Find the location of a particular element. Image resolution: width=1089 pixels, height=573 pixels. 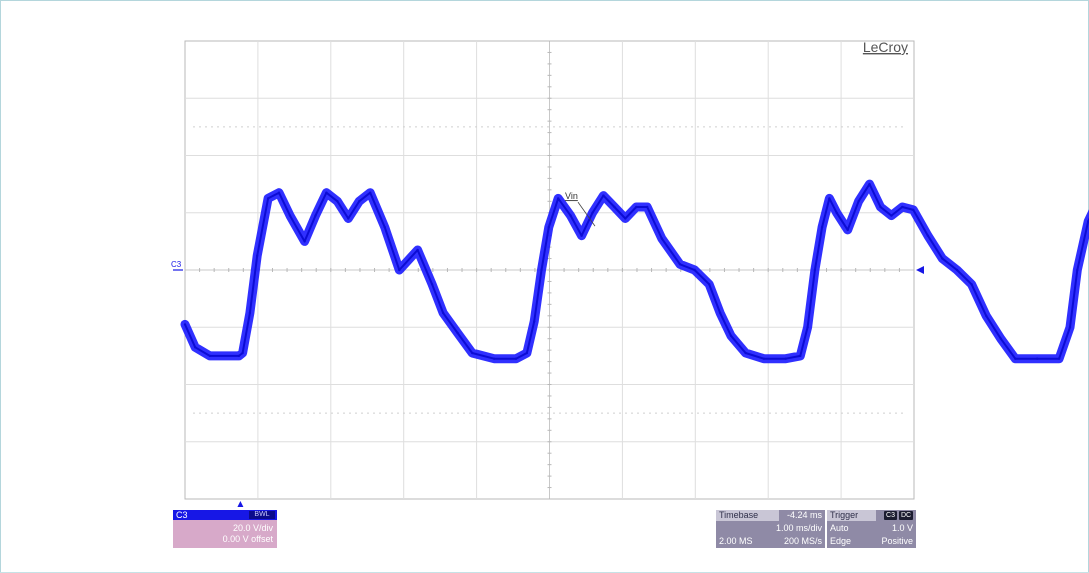

trigger-level-marker is located at coordinates (920, 270).